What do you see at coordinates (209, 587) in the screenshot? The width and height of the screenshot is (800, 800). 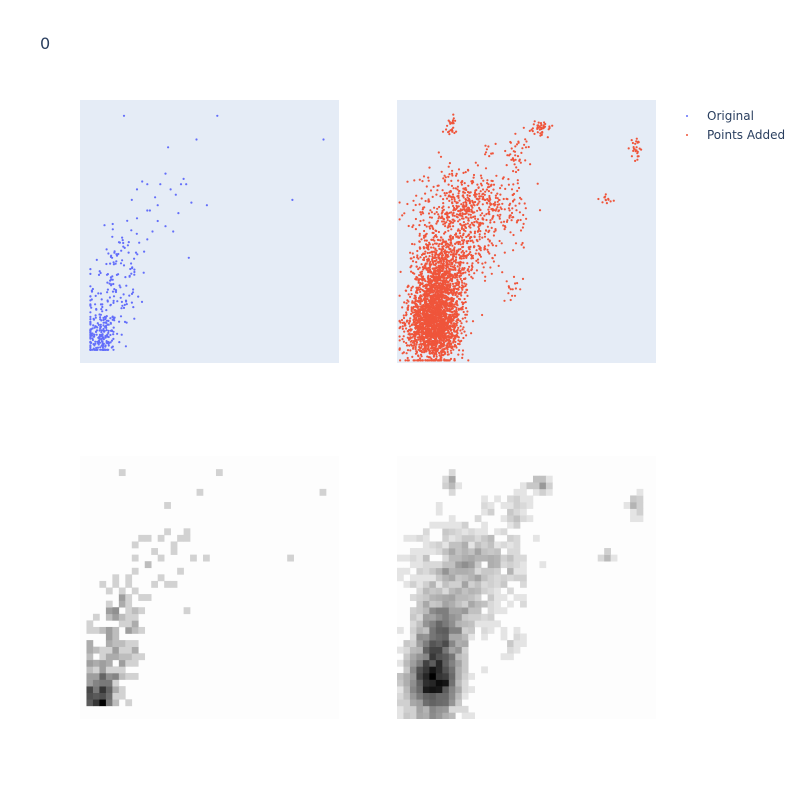 I see `heatmap-panel-original` at bounding box center [209, 587].